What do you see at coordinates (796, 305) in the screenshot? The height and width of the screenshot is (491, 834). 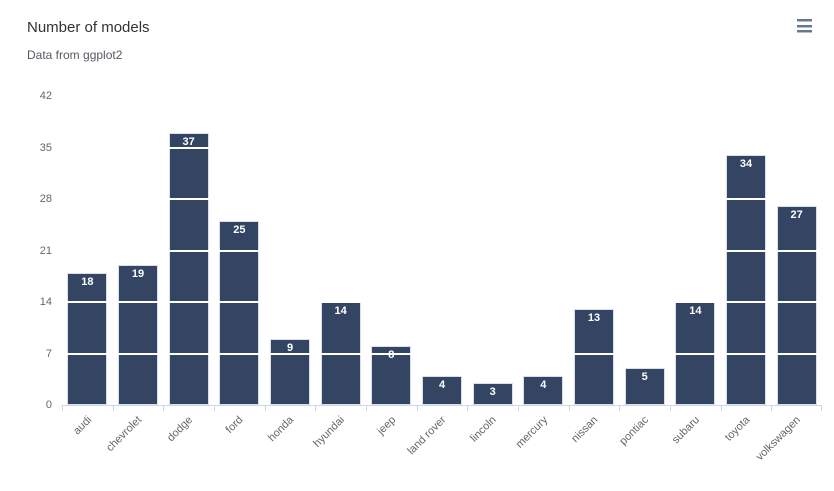 I see `bar-volkswagen: 27` at bounding box center [796, 305].